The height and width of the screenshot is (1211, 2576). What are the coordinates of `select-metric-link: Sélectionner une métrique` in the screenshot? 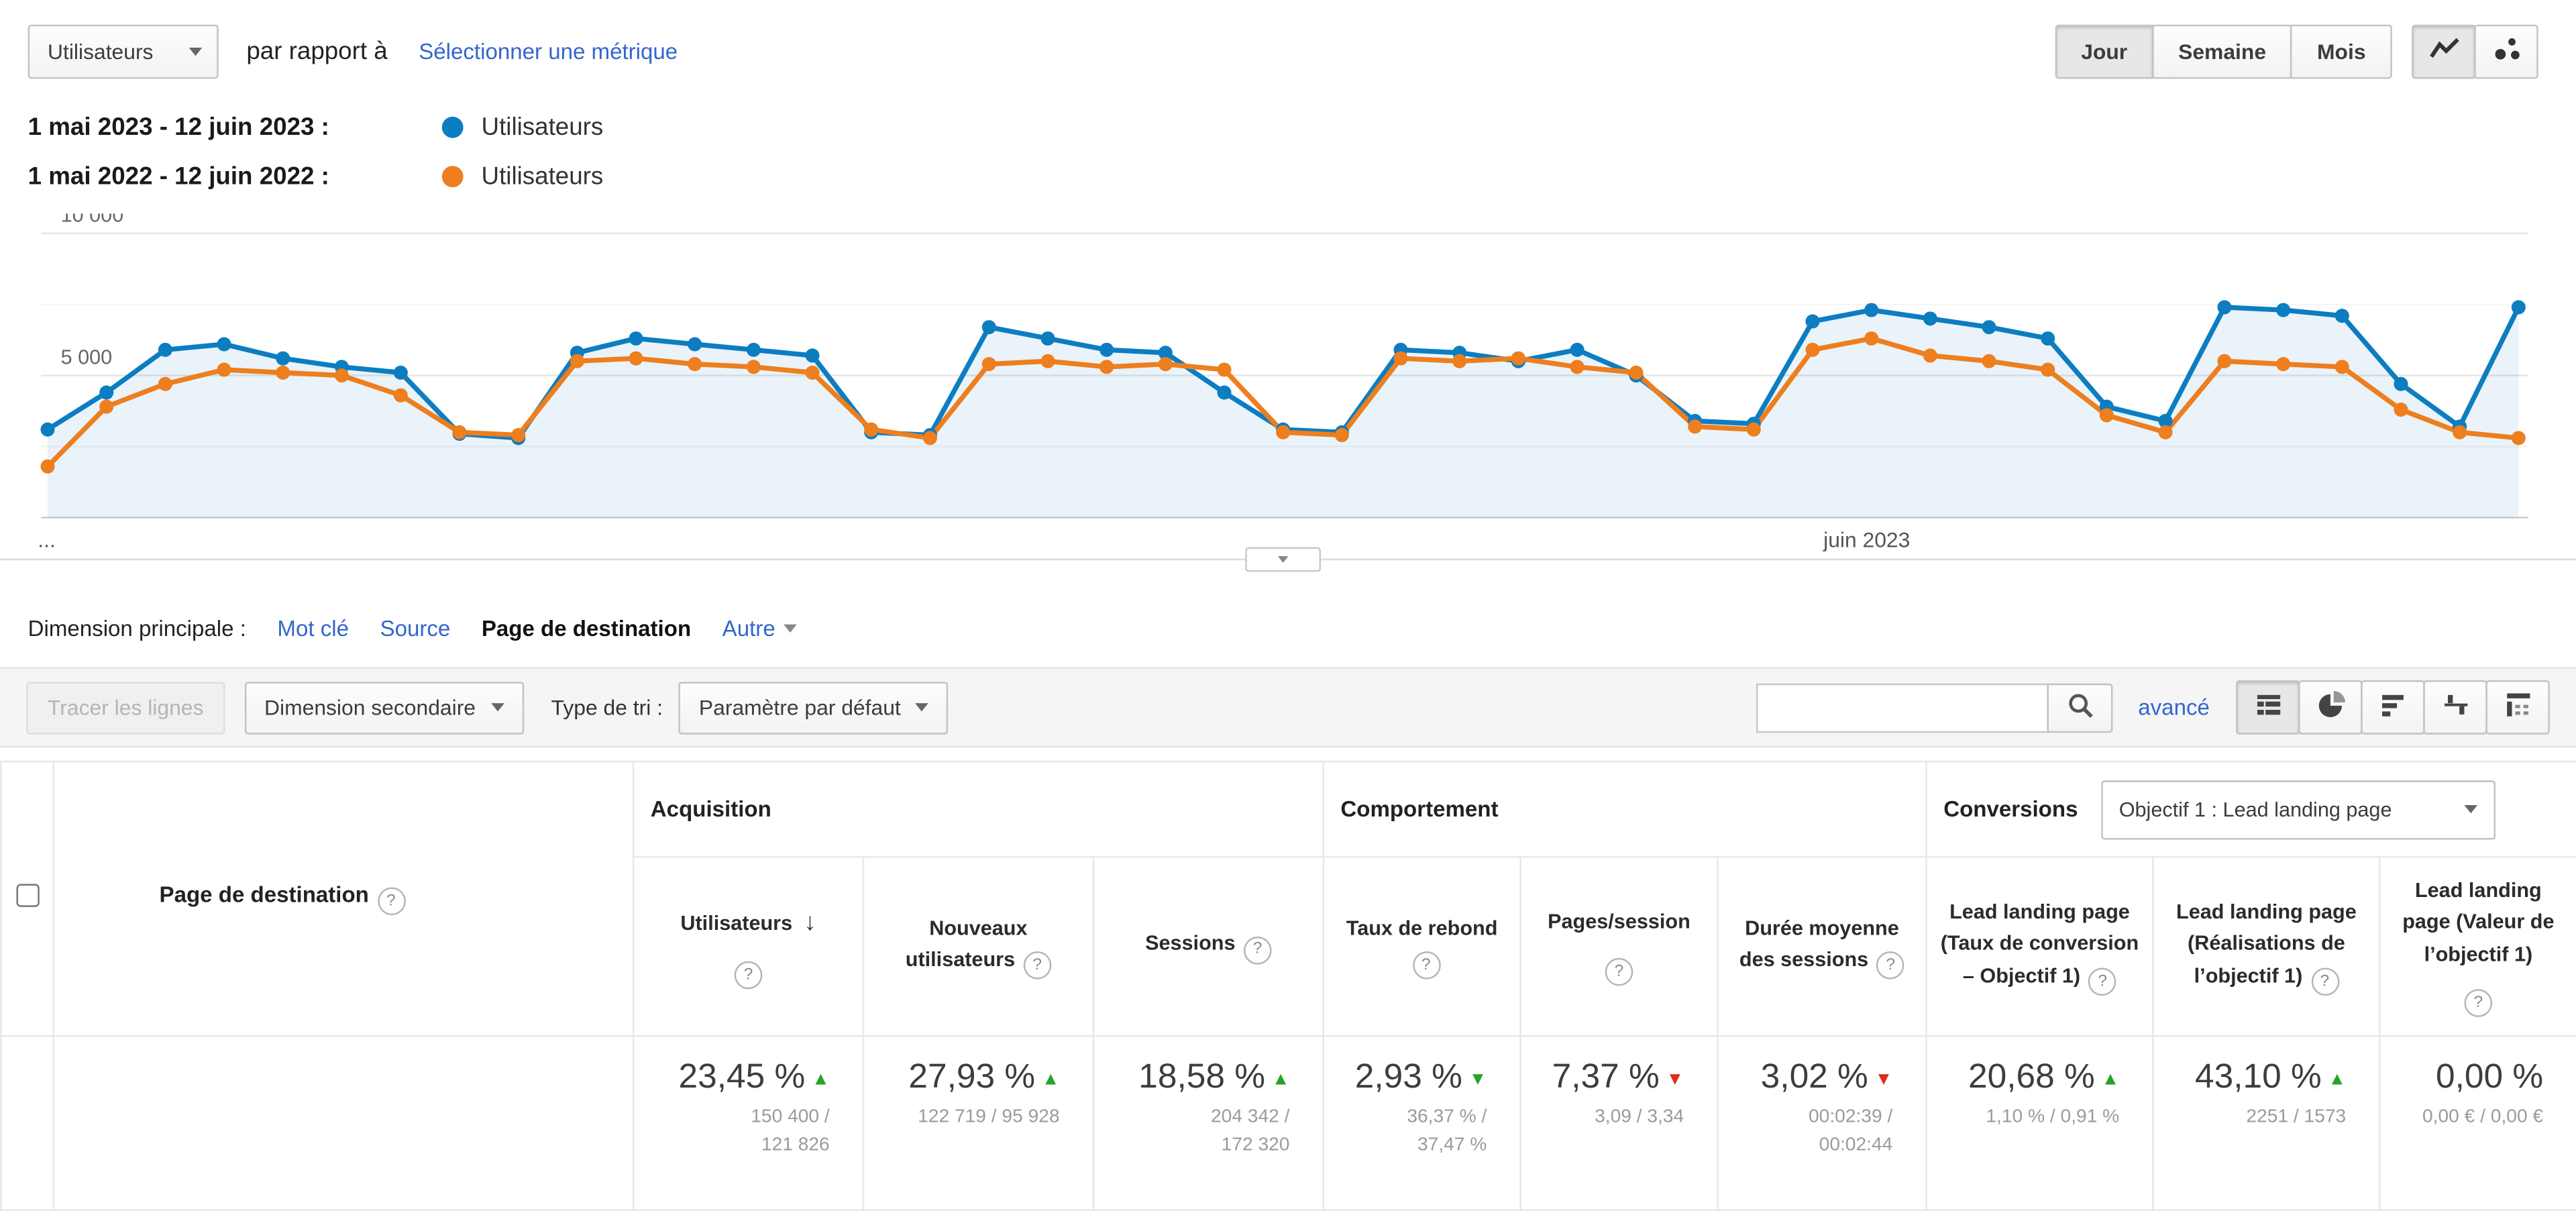 It's located at (548, 51).